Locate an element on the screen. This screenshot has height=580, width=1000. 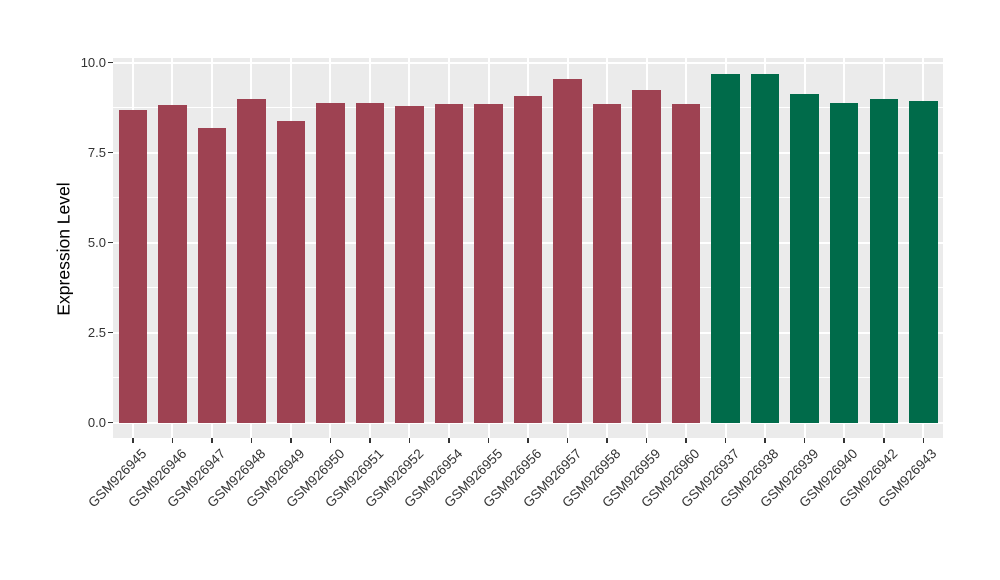
y-tick-label: 7.5 is located at coordinates (96, 152).